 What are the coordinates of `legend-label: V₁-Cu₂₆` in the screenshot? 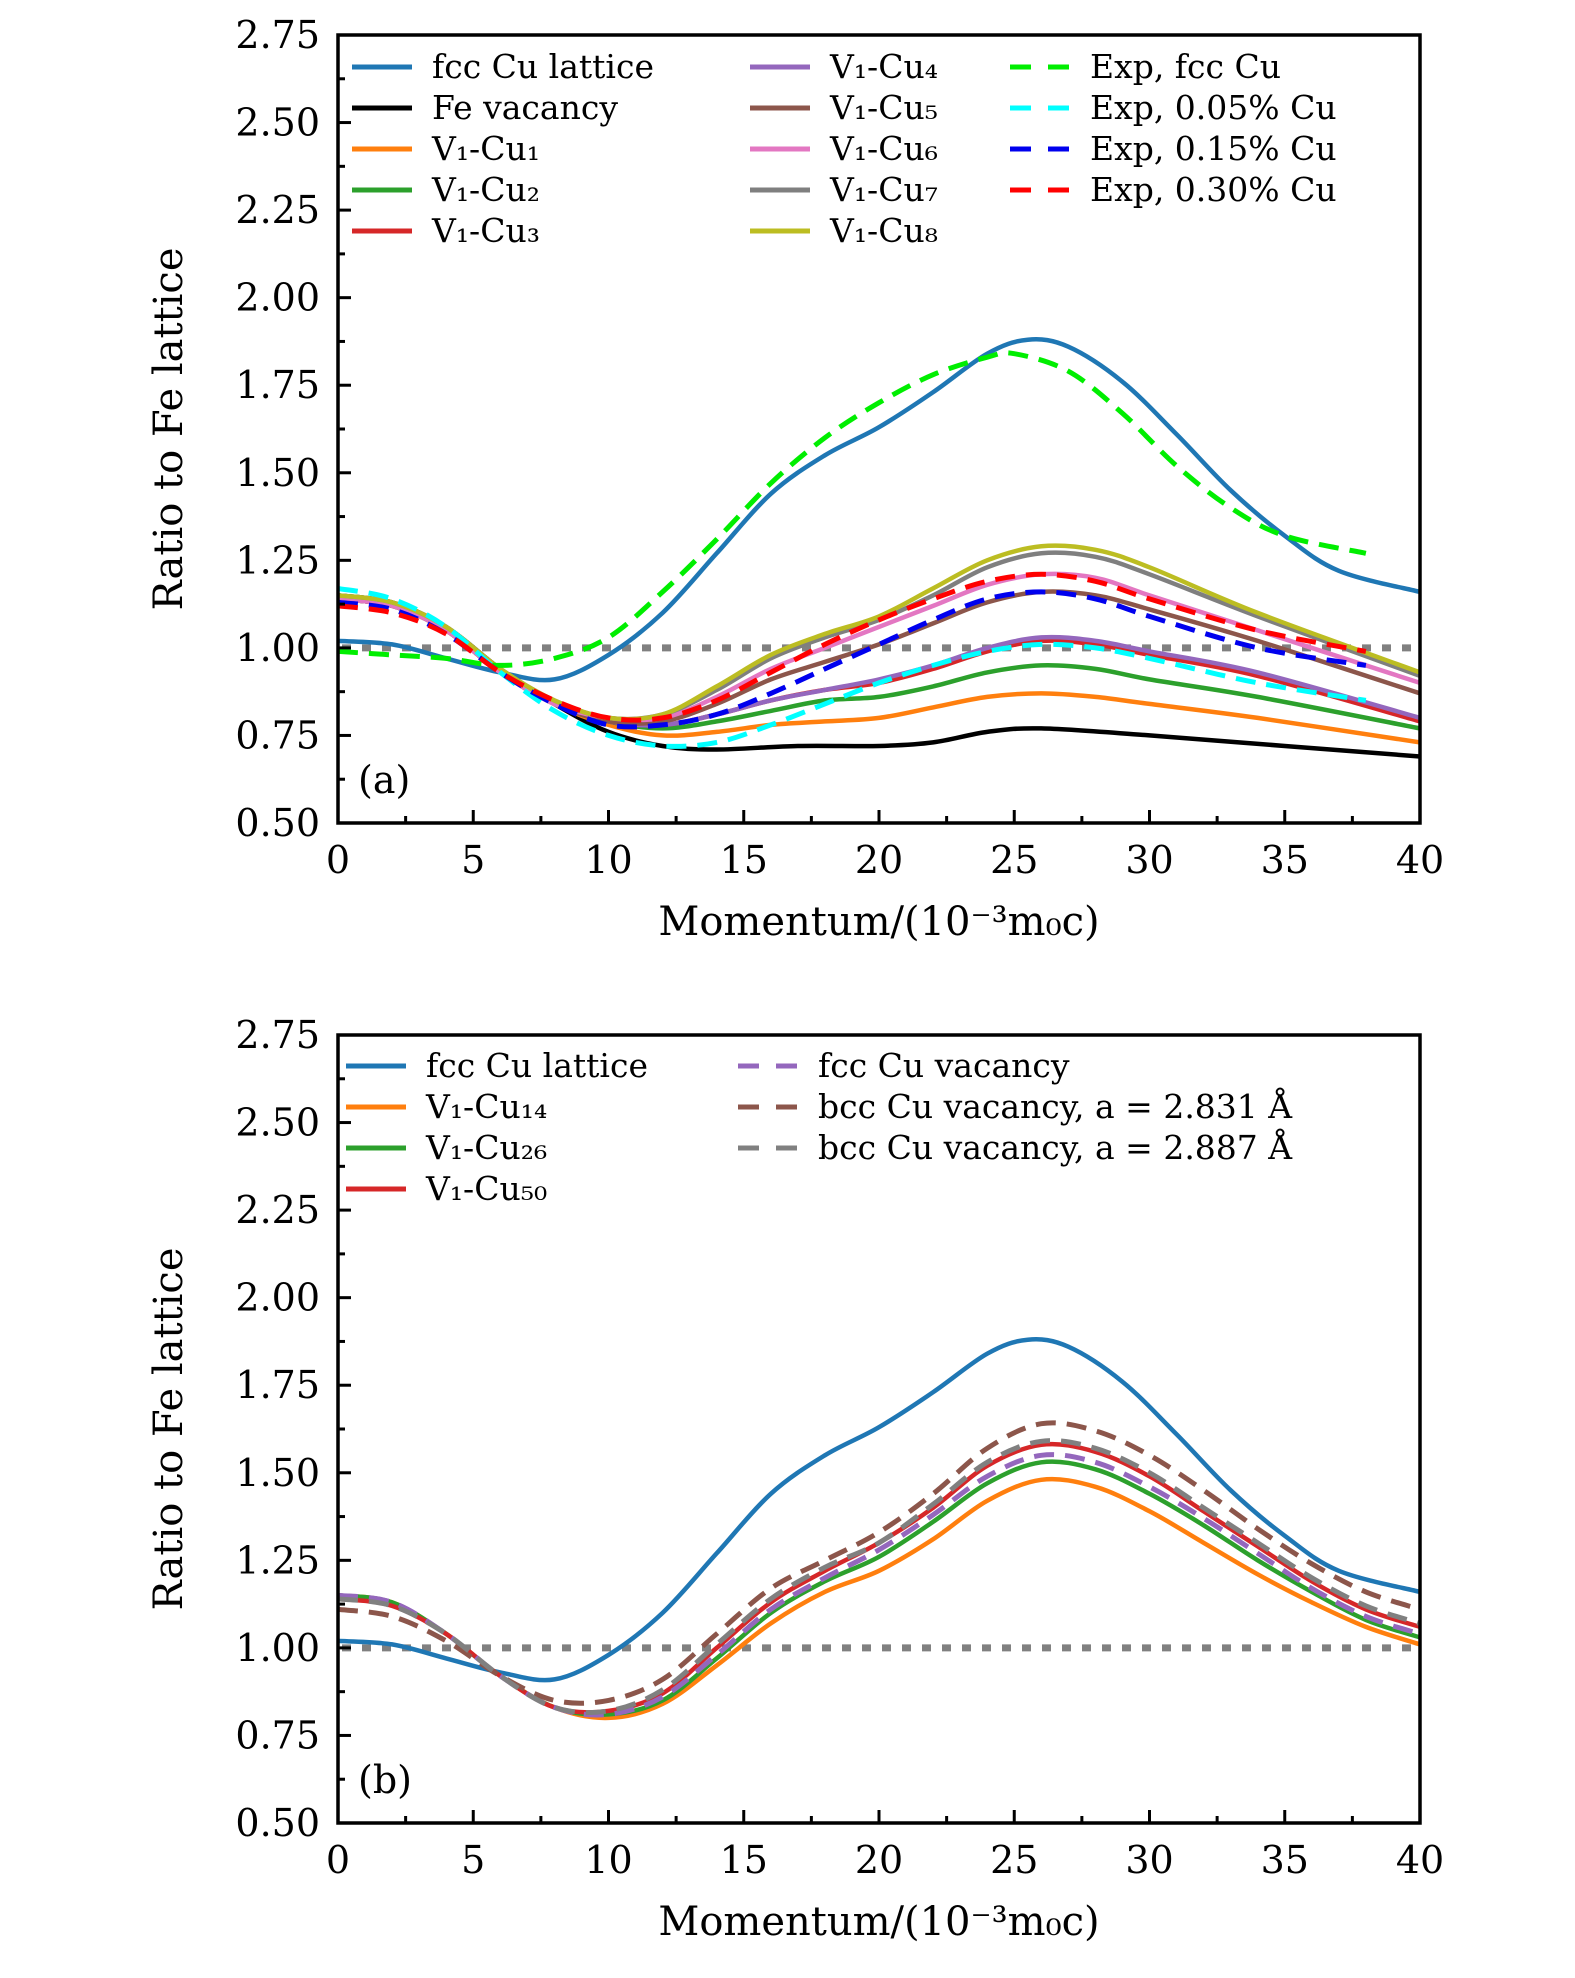 It's located at (486, 1147).